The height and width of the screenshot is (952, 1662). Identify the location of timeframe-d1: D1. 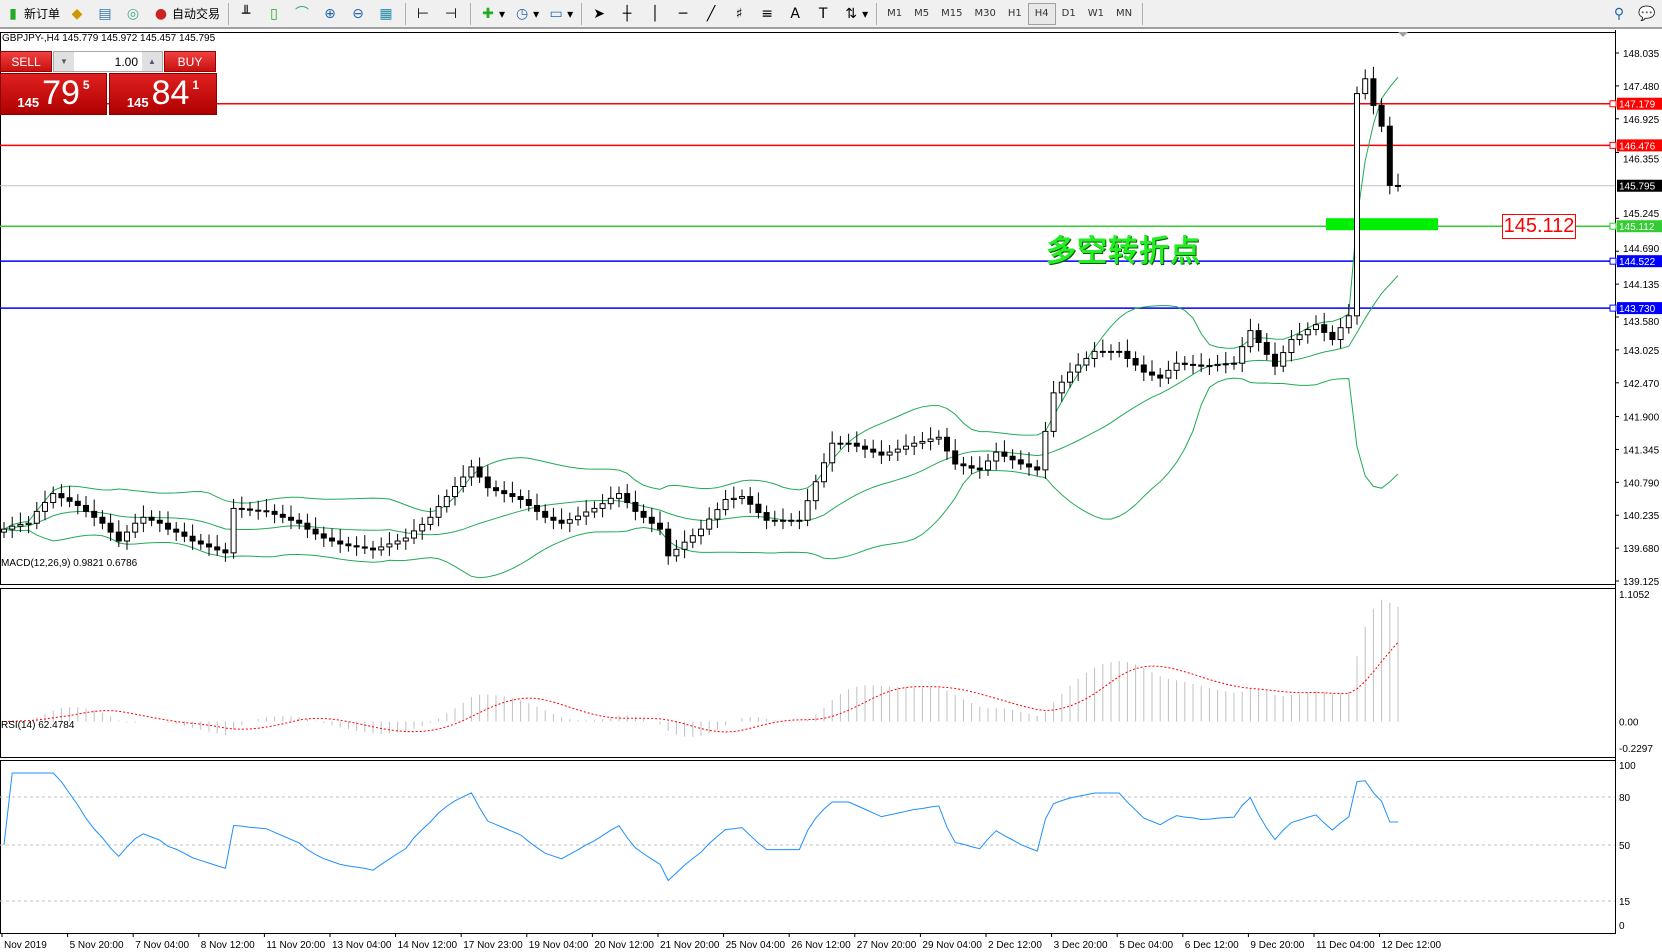
(1068, 13).